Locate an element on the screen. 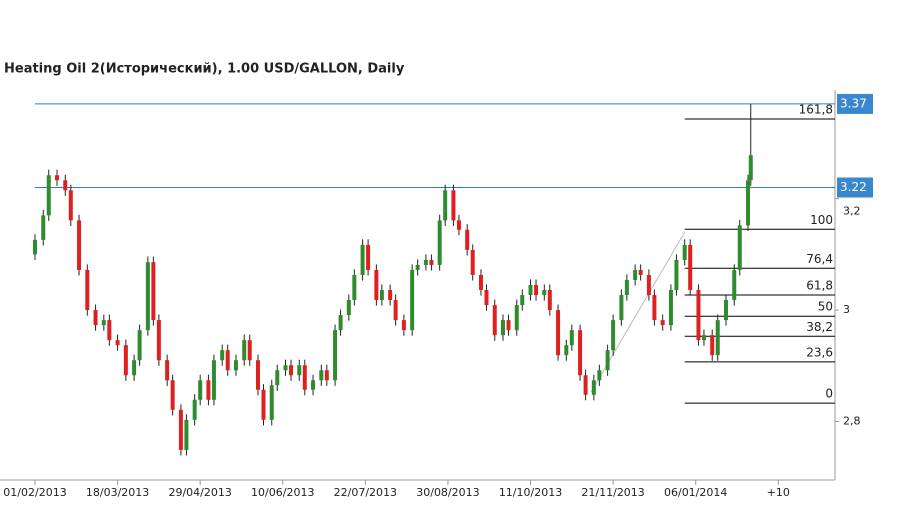 This screenshot has height=513, width=908. y-tick-label: 2,8 is located at coordinates (852, 421).